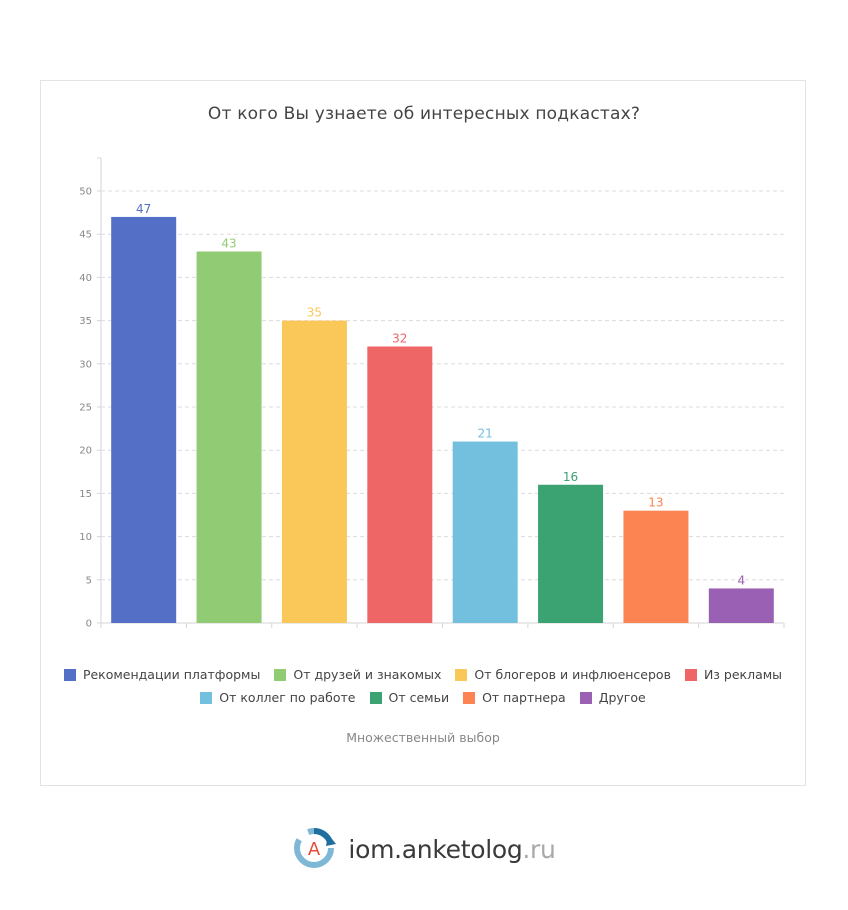 The image size is (848, 910). I want to click on brand-footer: A iom.anketolog.ru, so click(424, 849).